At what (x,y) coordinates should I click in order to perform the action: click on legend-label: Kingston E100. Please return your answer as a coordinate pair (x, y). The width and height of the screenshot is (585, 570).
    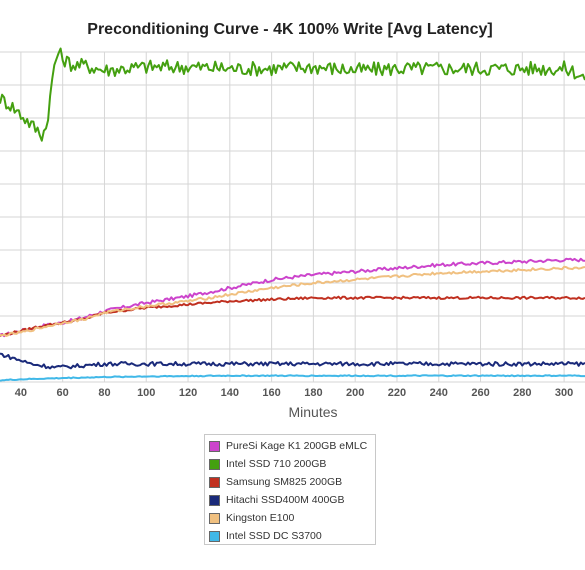
    Looking at the image, I should click on (260, 518).